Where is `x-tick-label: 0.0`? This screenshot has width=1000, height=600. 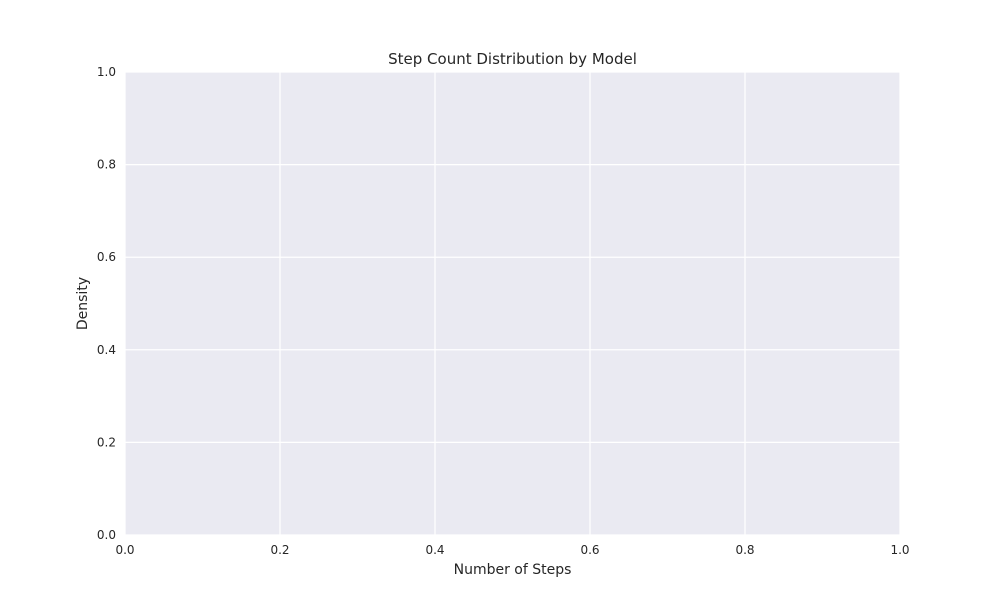
x-tick-label: 0.0 is located at coordinates (124, 550).